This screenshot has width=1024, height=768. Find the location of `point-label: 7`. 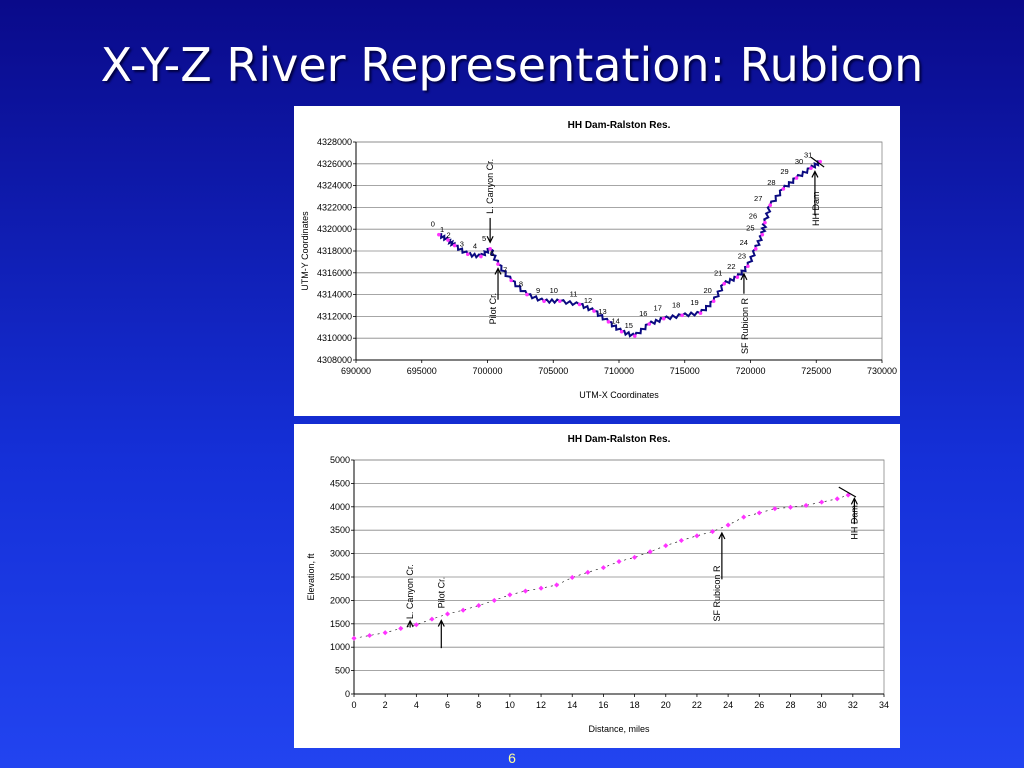

point-label: 7 is located at coordinates (505, 269).